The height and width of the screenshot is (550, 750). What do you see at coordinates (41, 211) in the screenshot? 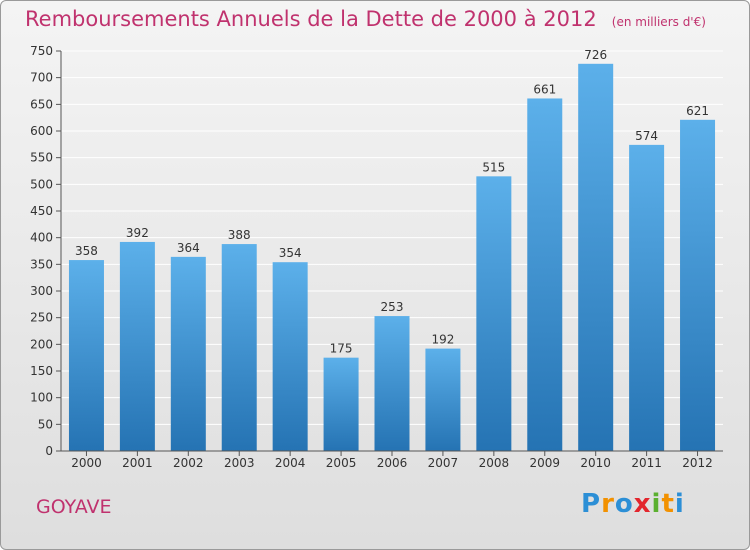
I see `y-tick-label: 450` at bounding box center [41, 211].